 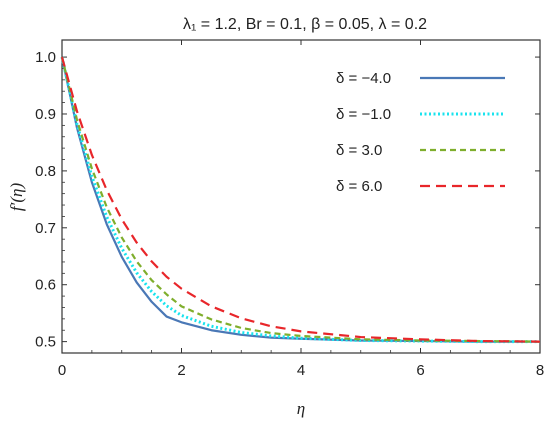 I want to click on x-tick-label: 0, so click(x=62, y=370).